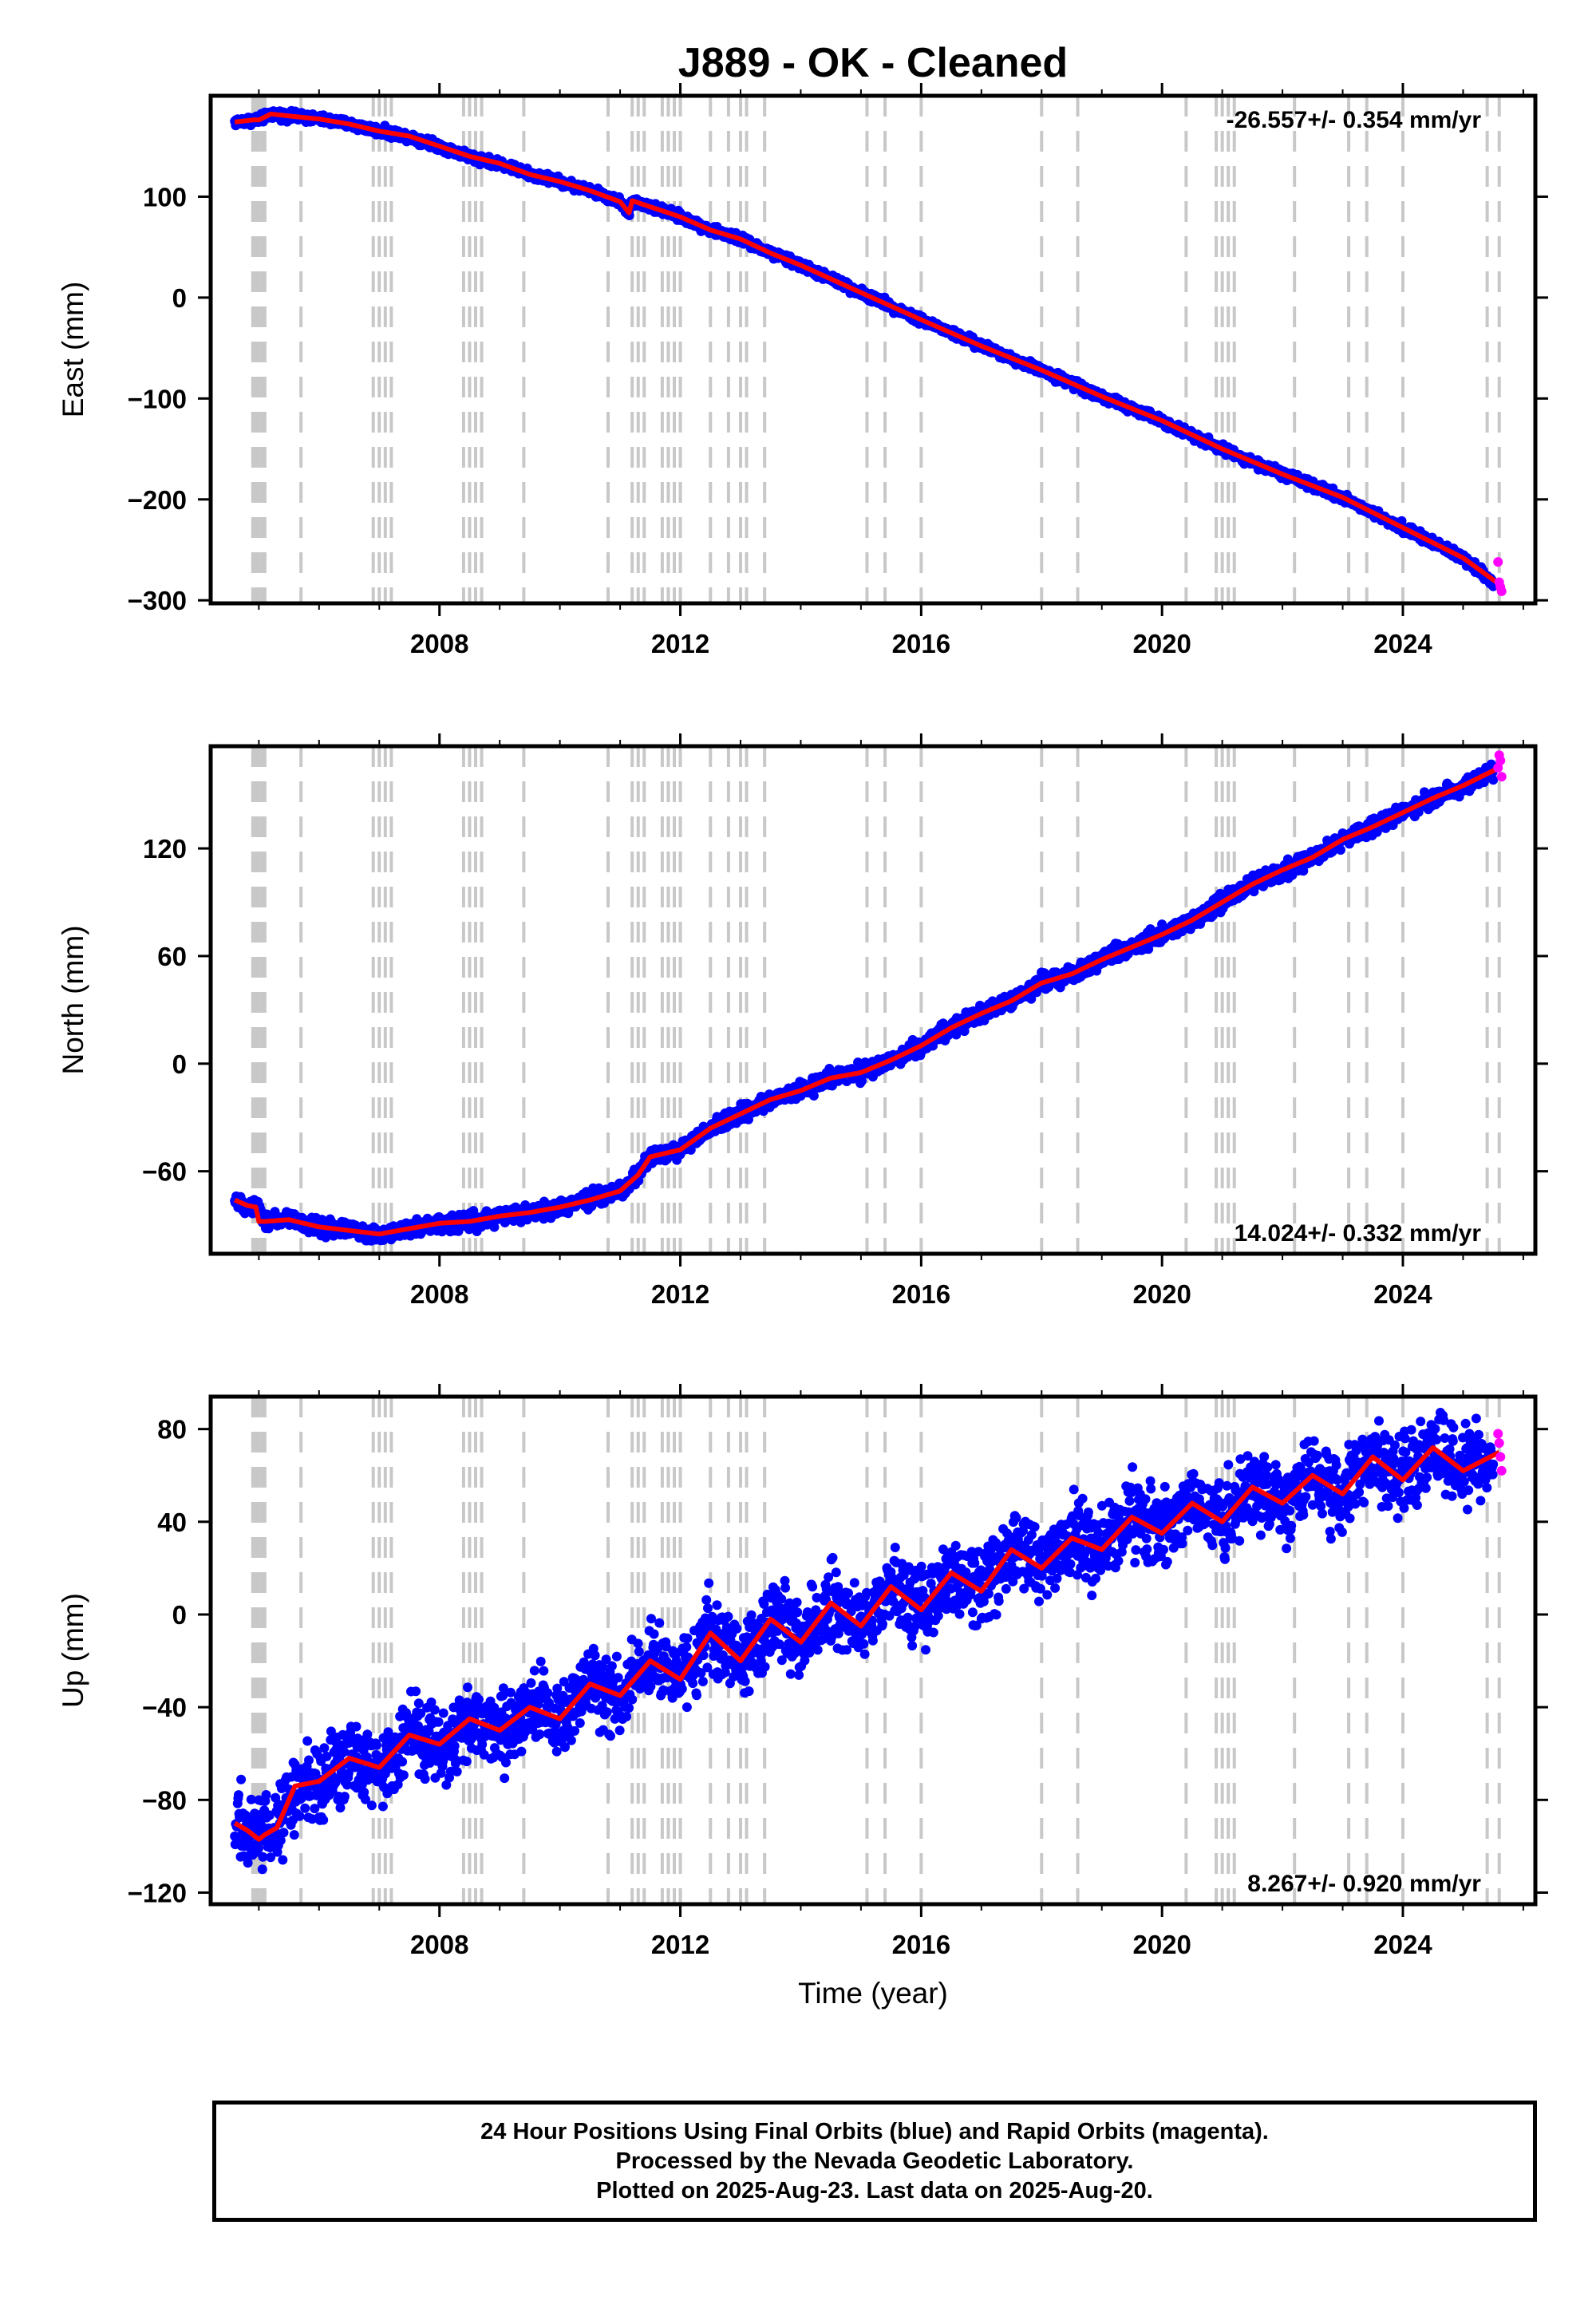 The width and height of the screenshot is (1596, 2316). Describe the element at coordinates (165, 196) in the screenshot. I see `y-tick-label: 100` at that location.